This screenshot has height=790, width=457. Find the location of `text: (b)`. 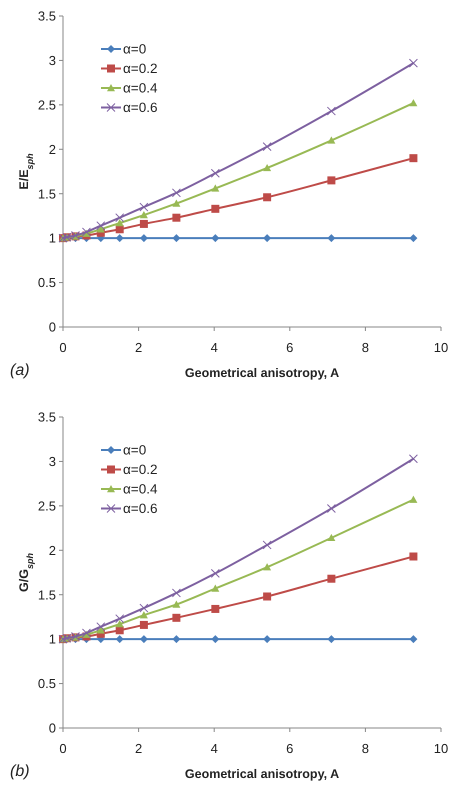

text: (b) is located at coordinates (20, 771).